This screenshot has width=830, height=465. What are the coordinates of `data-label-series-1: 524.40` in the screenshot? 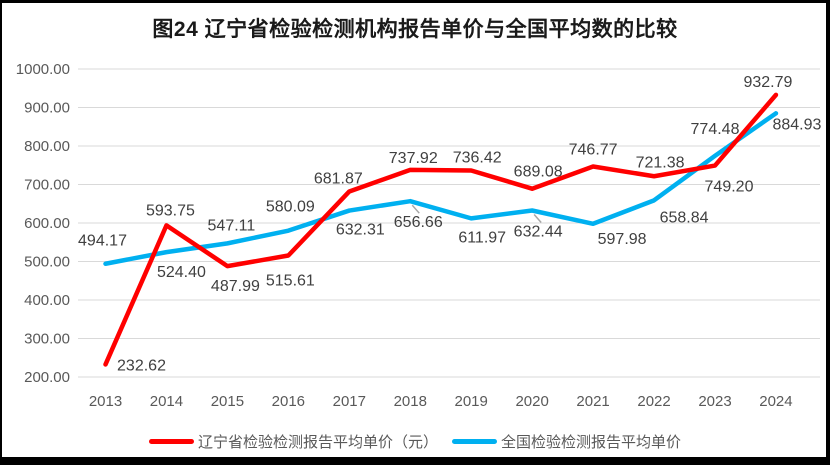 It's located at (181, 272).